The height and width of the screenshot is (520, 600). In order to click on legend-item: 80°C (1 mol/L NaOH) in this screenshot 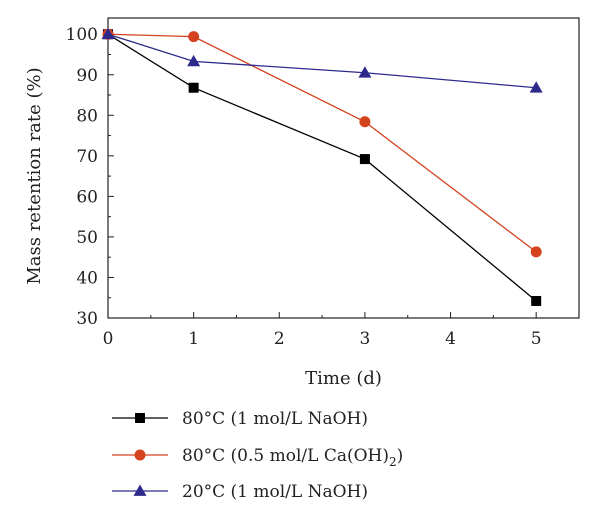, I will do `click(240, 419)`.